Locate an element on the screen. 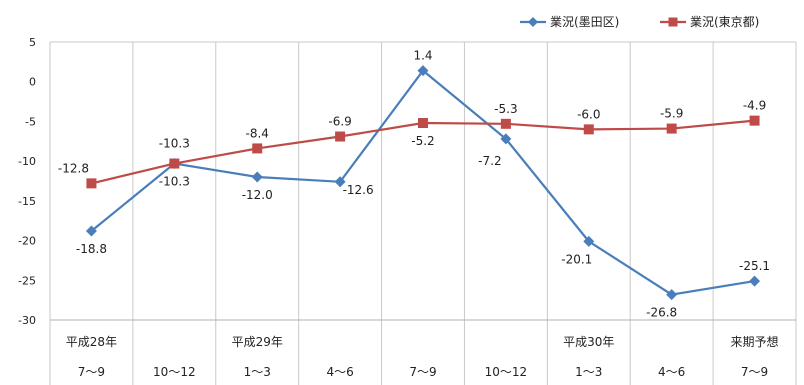  y-tick-label: -30 is located at coordinates (27, 320).